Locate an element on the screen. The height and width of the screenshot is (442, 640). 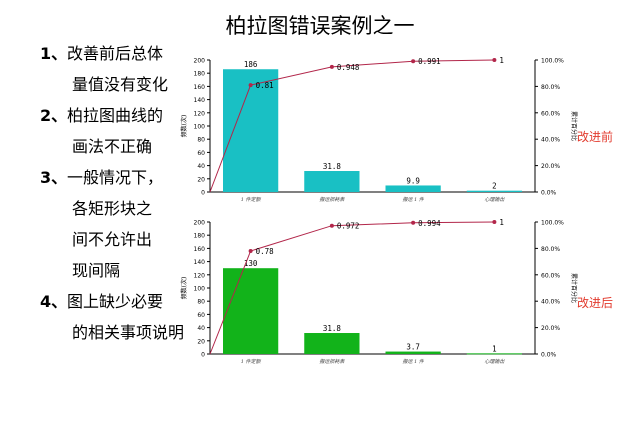
cumulative-label: 0.78 is located at coordinates (265, 251).